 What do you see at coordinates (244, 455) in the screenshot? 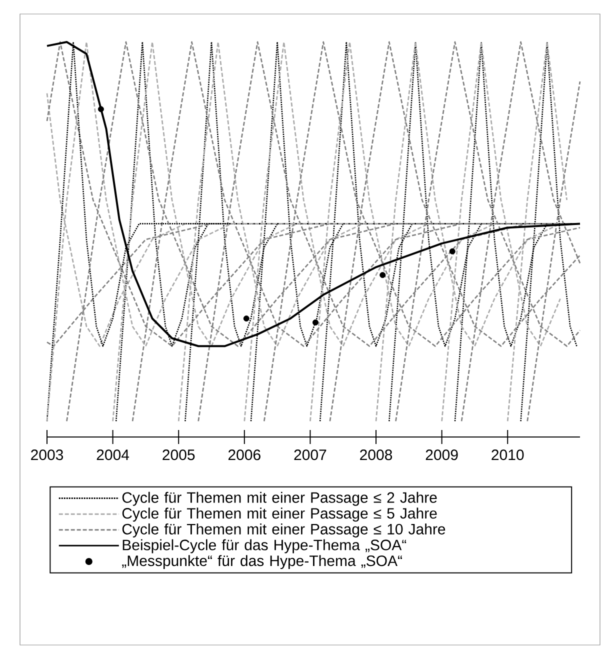
I see `x-tick-label: 2006` at bounding box center [244, 455].